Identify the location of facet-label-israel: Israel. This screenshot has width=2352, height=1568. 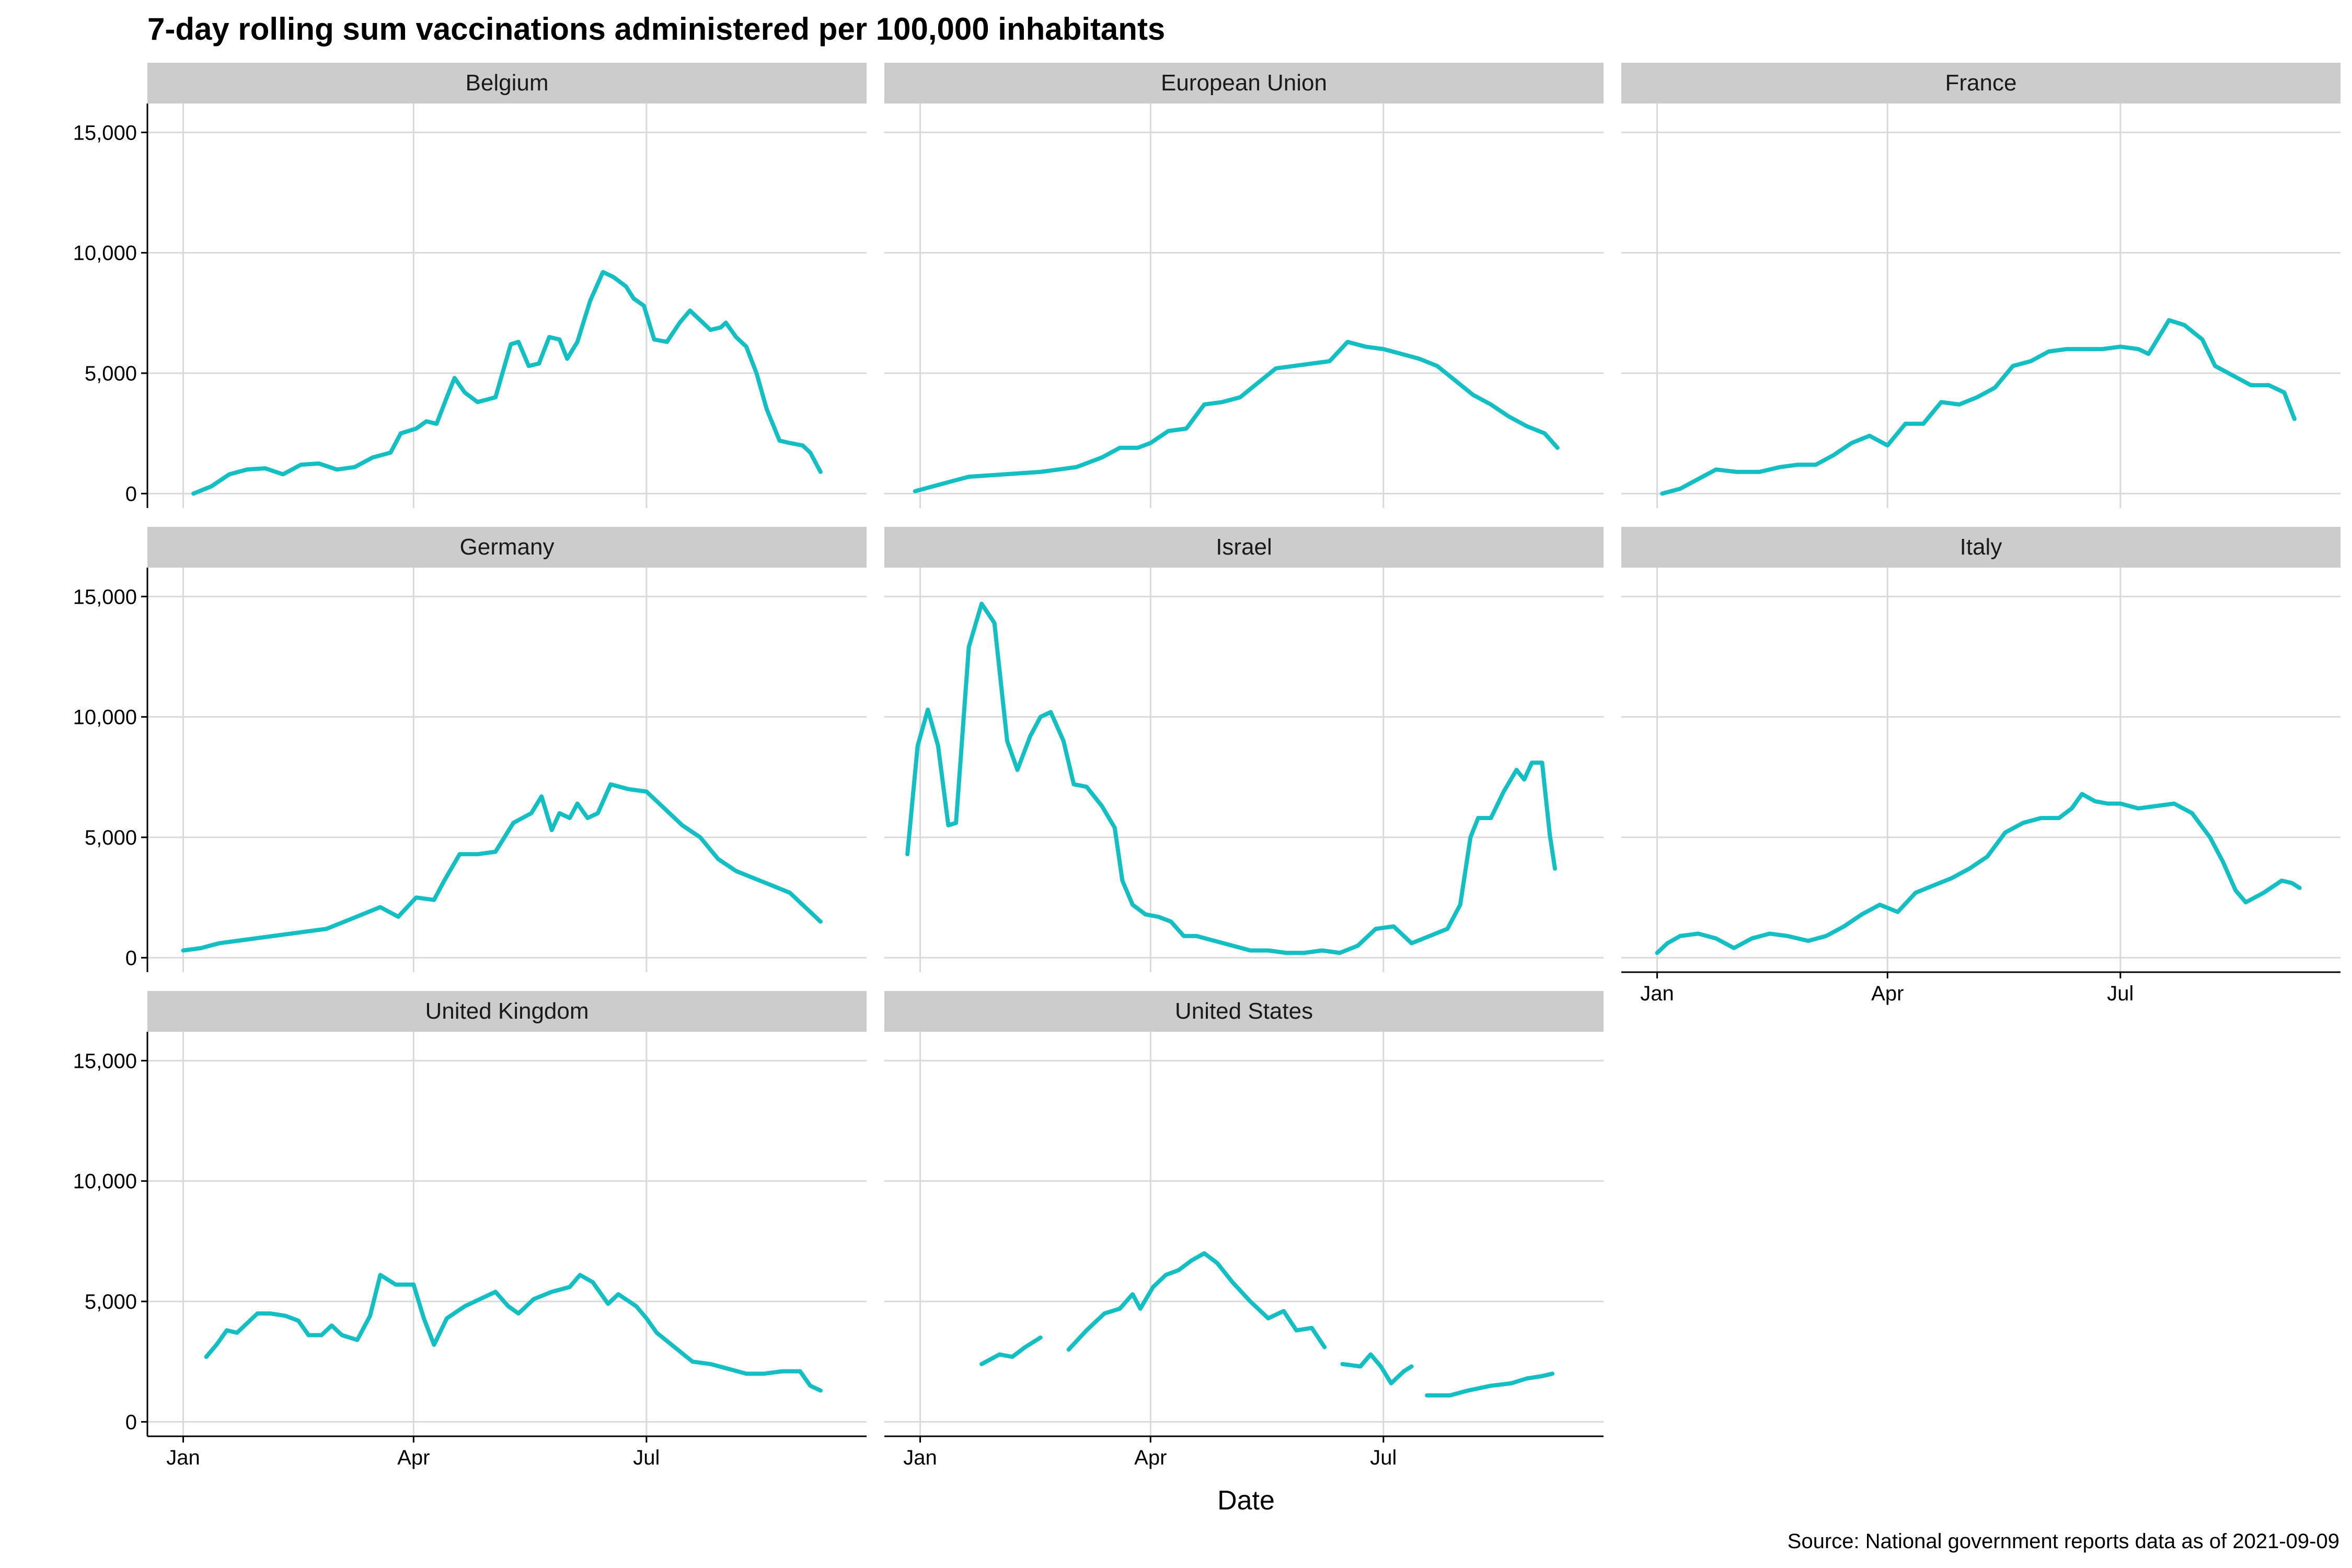
(1244, 547).